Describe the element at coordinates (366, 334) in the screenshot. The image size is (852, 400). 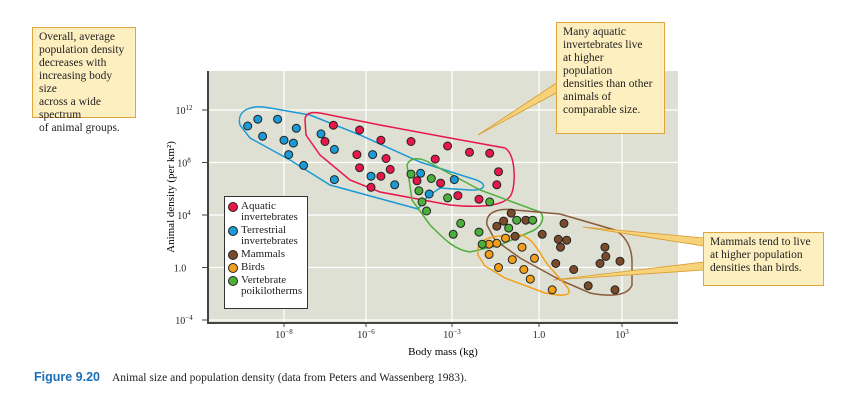
I see `x-tick-label: 10⁻⁶` at that location.